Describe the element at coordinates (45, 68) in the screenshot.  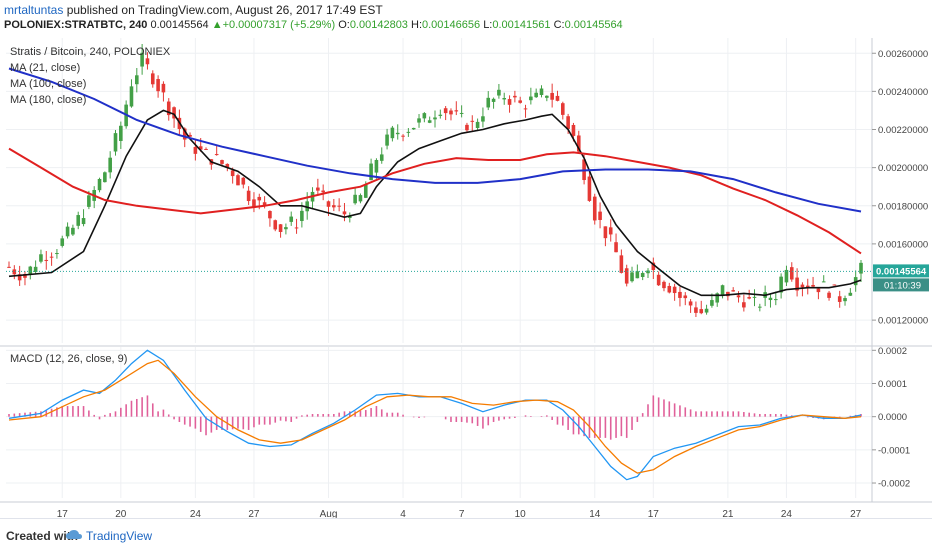
I see `legend-ma21: MA (21, close)` at that location.